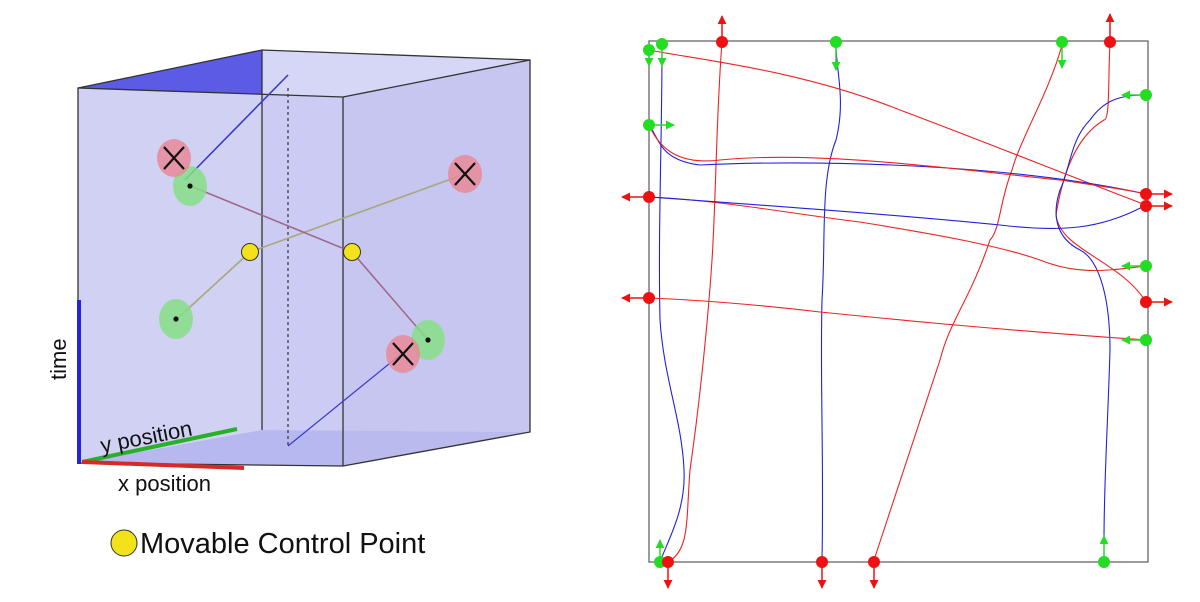 The width and height of the screenshot is (1200, 602). I want to click on trajectory-blue-top, so click(236, 127).